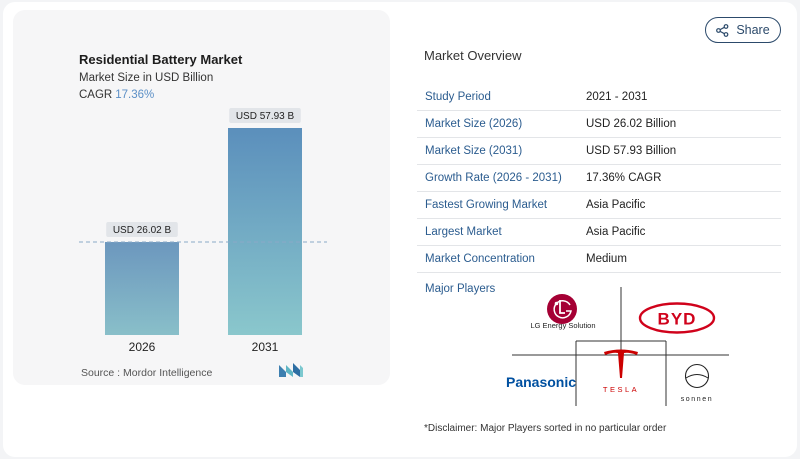  What do you see at coordinates (458, 97) in the screenshot?
I see `row-label: Study Period` at bounding box center [458, 97].